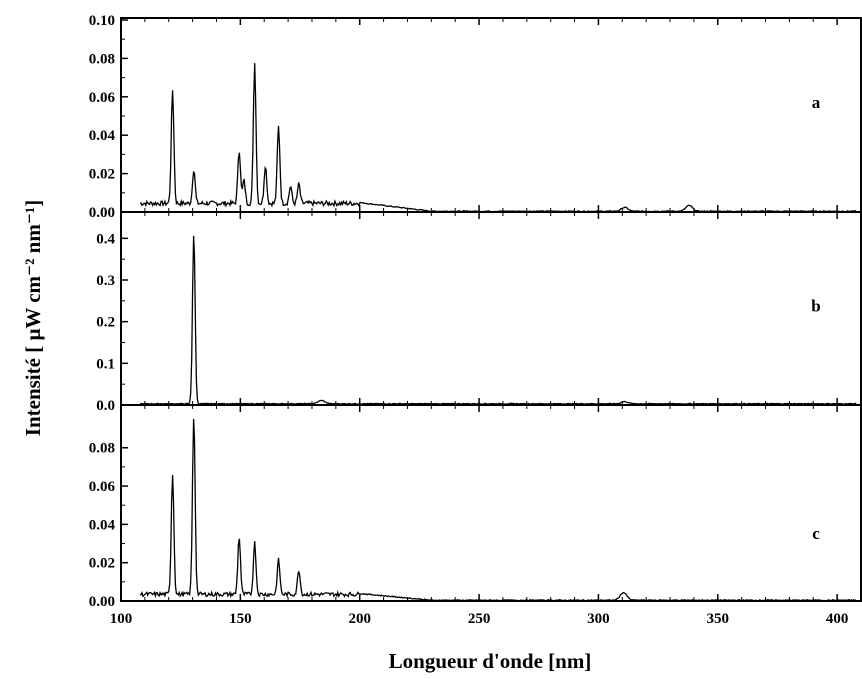  Describe the element at coordinates (121, 619) in the screenshot. I see `x-tick-label-0: 100` at that location.